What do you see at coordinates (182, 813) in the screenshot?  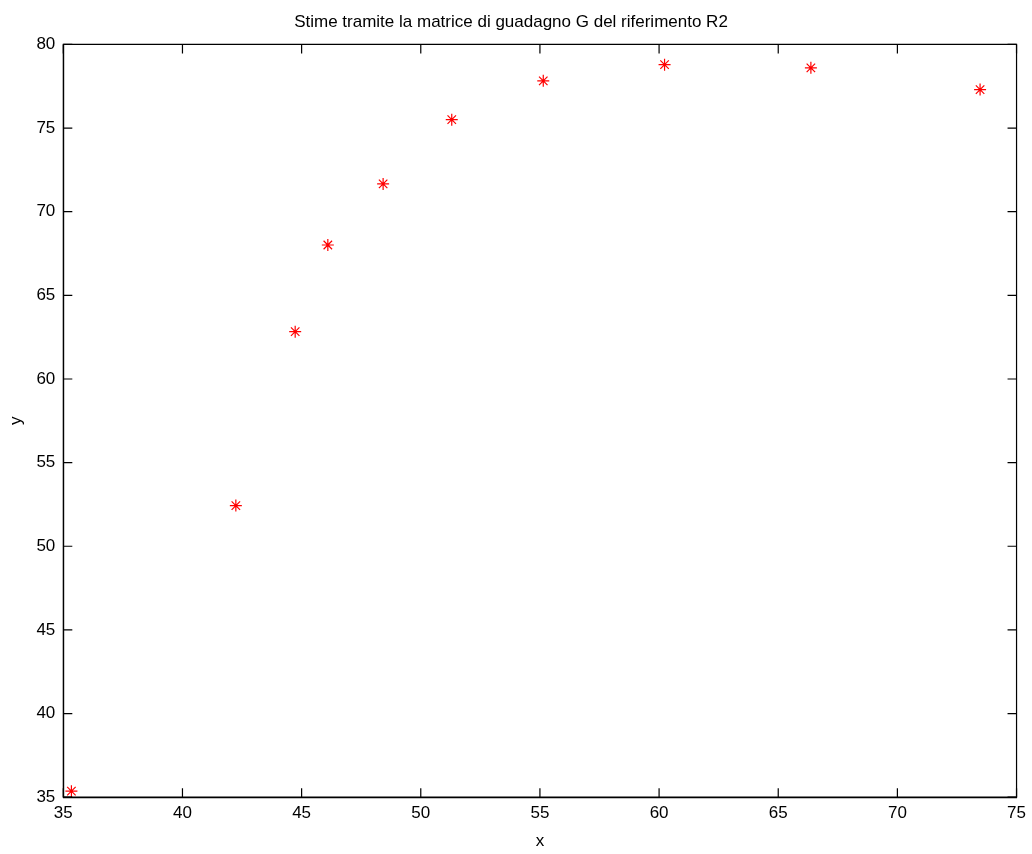 I see `x-tick-label: 40` at bounding box center [182, 813].